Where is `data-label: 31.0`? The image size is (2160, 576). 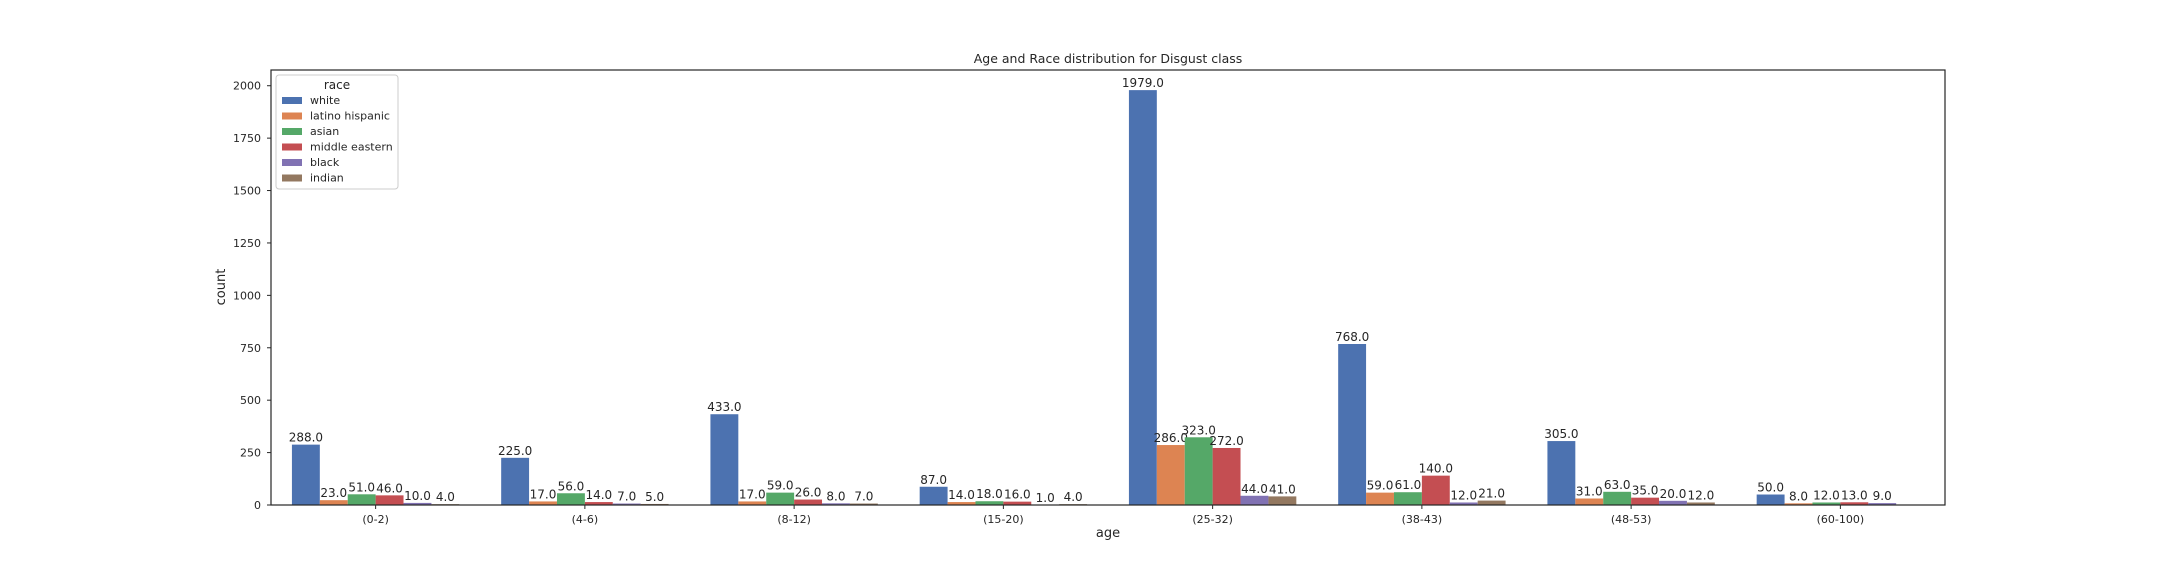 data-label: 31.0 is located at coordinates (1589, 492).